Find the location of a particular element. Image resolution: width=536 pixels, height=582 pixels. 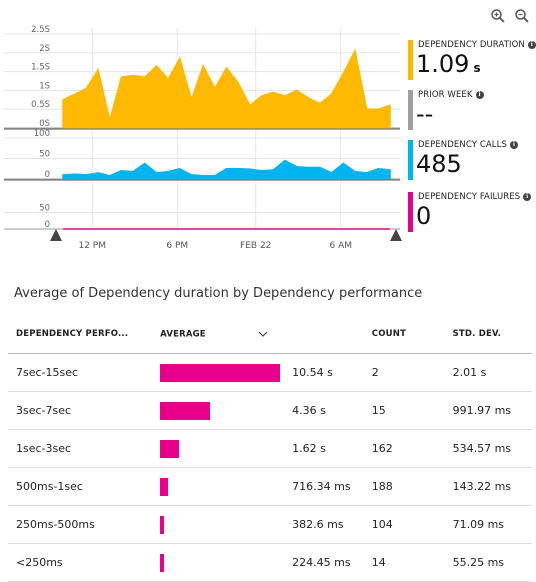

cell-bucket: 250ms-500ms is located at coordinates (80, 524).